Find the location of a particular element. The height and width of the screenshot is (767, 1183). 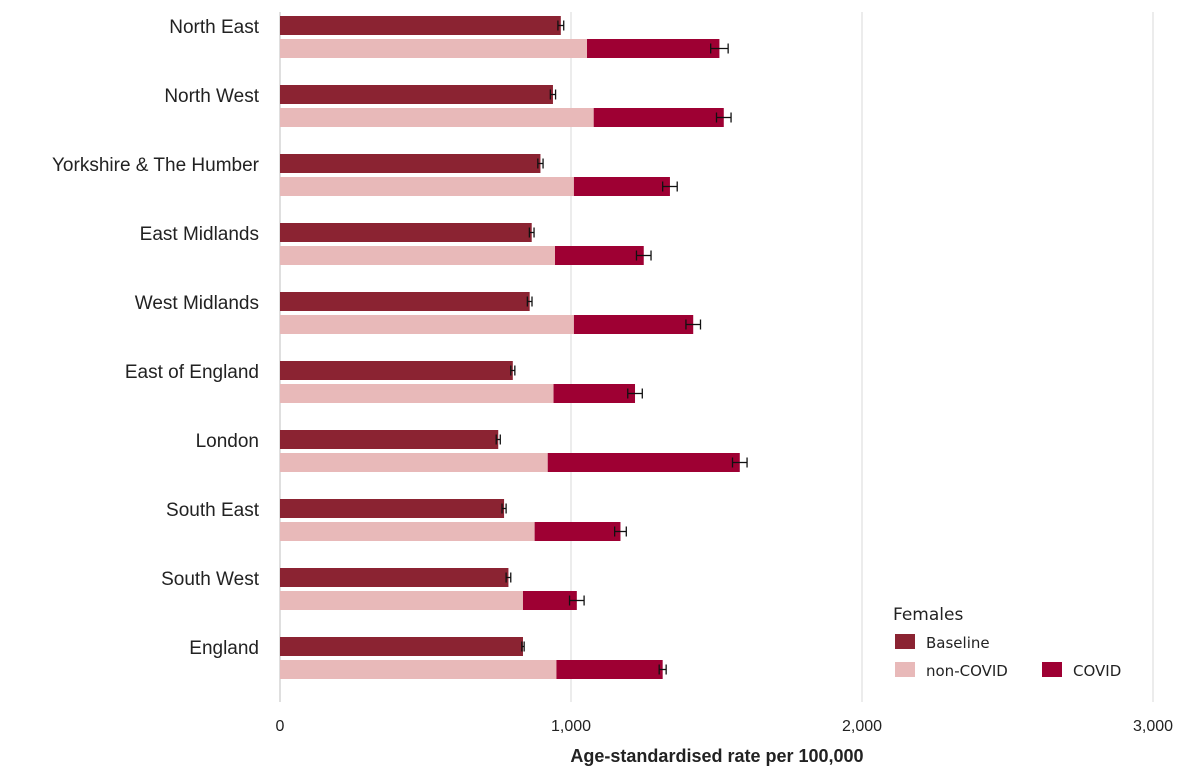

legend-swatch-baseline is located at coordinates (905, 641).